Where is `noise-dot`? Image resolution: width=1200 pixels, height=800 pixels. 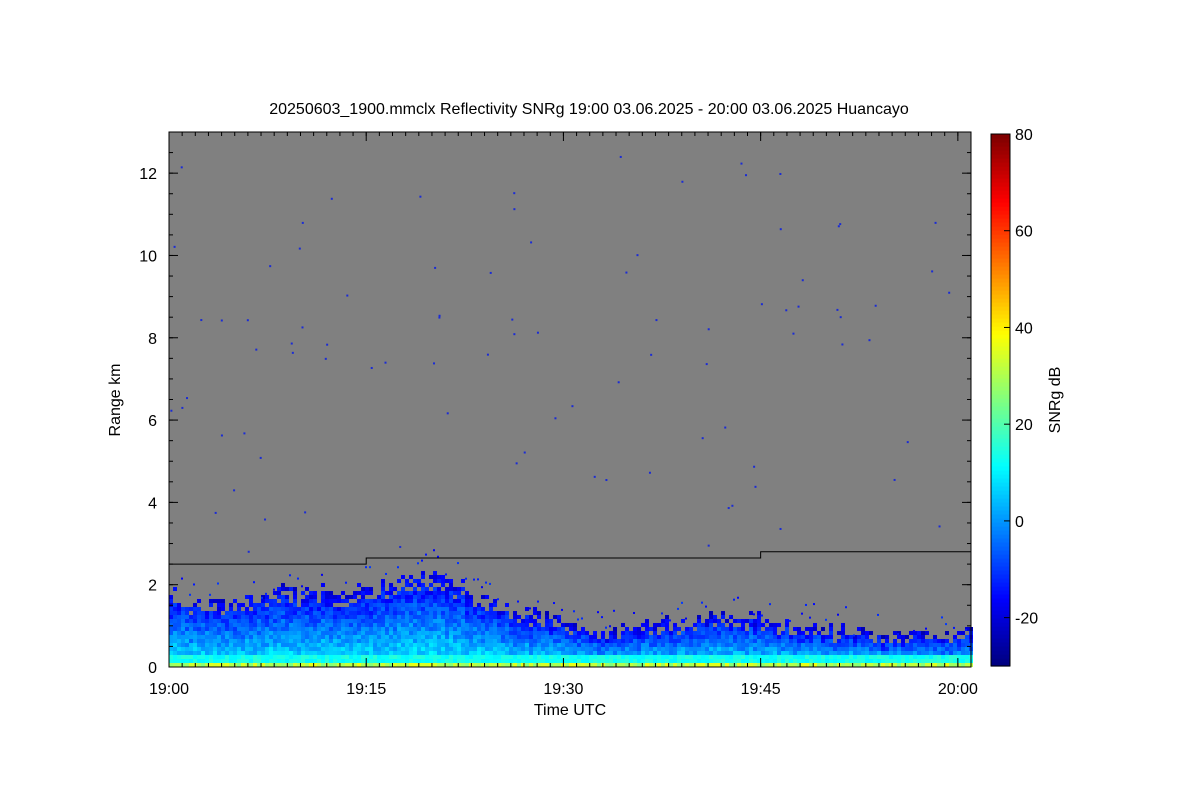 noise-dot is located at coordinates (682, 181).